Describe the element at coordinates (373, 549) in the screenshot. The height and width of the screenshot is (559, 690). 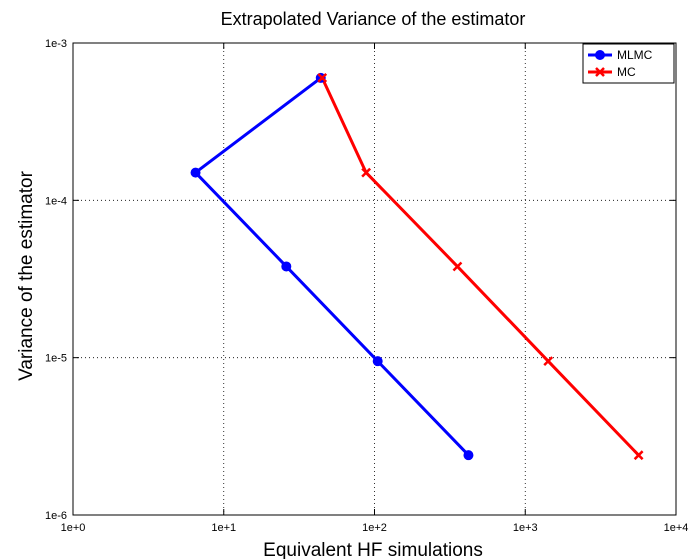
I see `x-axis-label: Equivalent HF simulations` at that location.